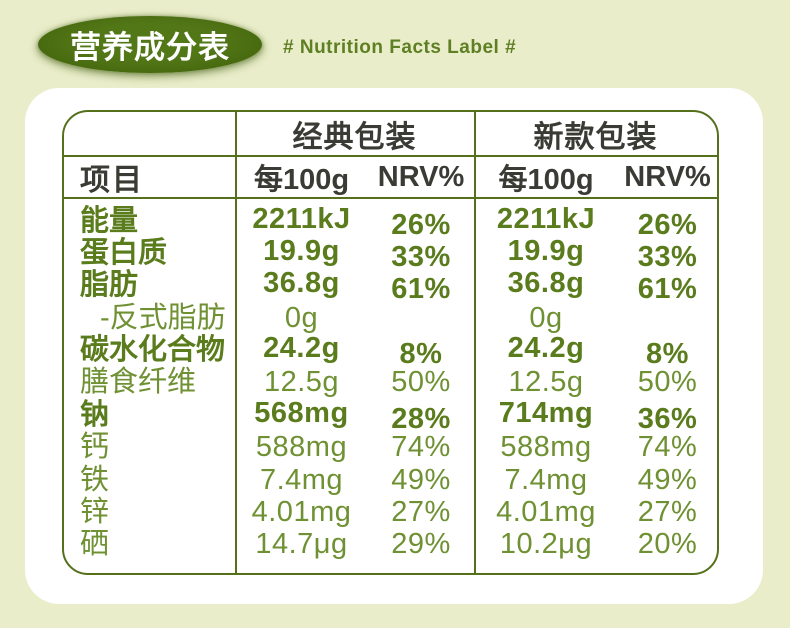 This screenshot has height=628, width=790. I want to click on table-row: 膳食纤维 12.5g 50% 12.5g 50%, so click(390, 383).